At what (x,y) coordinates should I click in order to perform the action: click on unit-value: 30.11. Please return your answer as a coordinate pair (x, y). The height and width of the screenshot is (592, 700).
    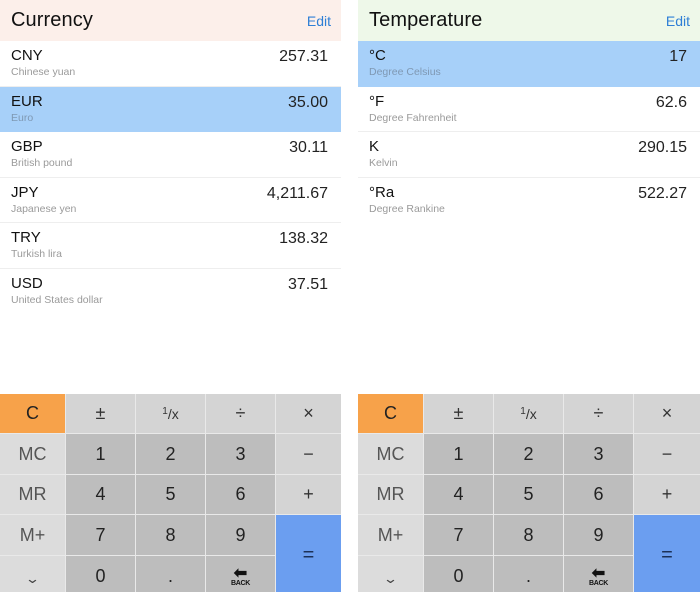
    Looking at the image, I should click on (308, 148).